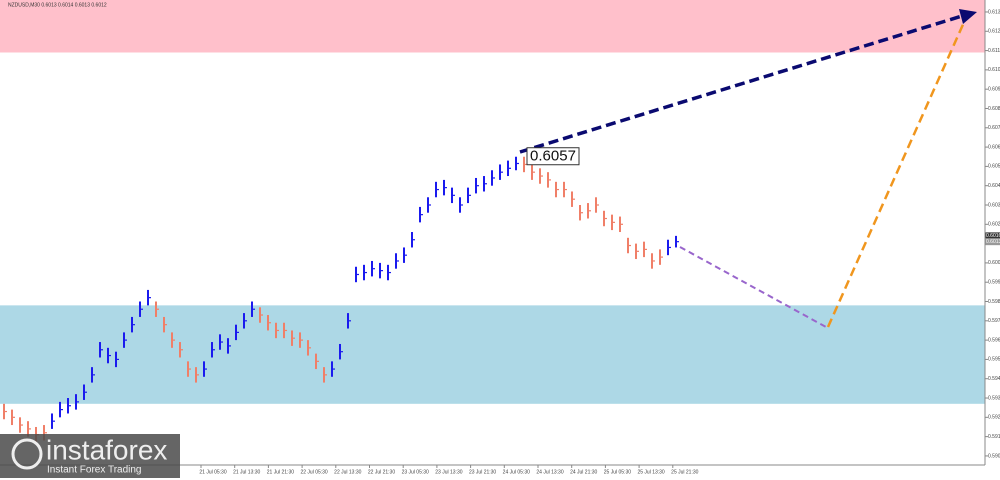  What do you see at coordinates (994, 360) in the screenshot?
I see `y-tick-label: 0.5952` at bounding box center [994, 360].